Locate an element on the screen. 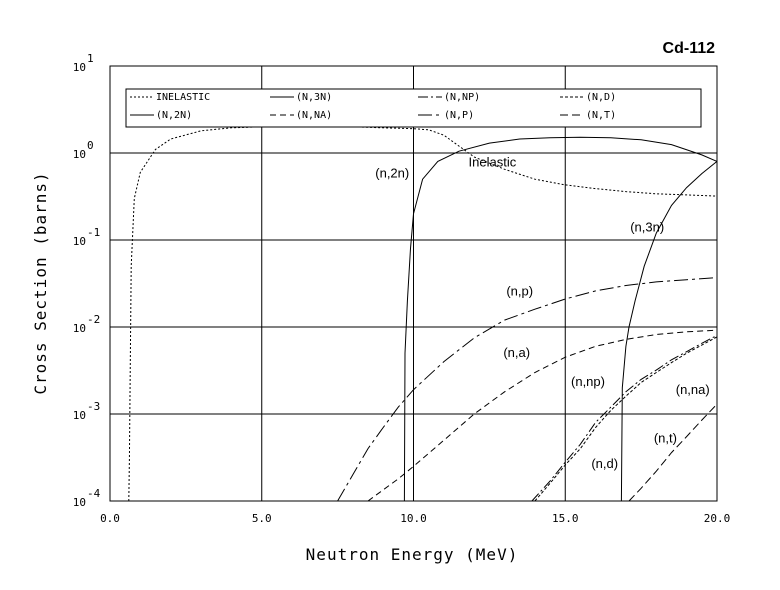 This screenshot has height=590, width=780. legend-item-nna: (N,NA) is located at coordinates (301, 115).